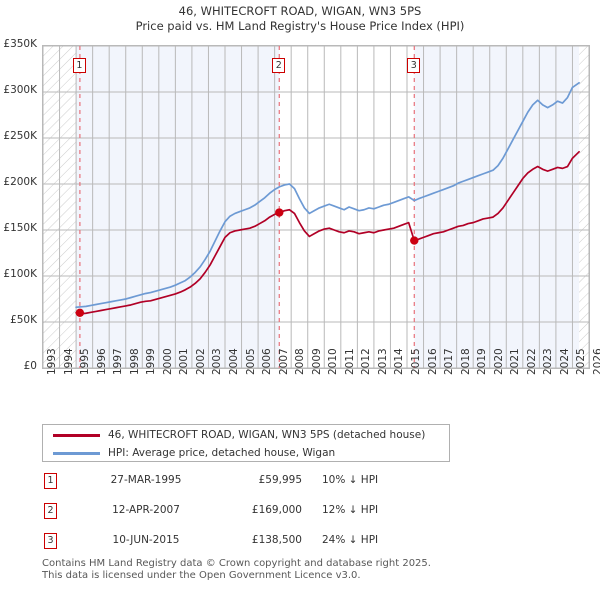 This screenshot has width=600, height=590. Describe the element at coordinates (30, 366) in the screenshot. I see `y-axis-tick: £0` at that location.